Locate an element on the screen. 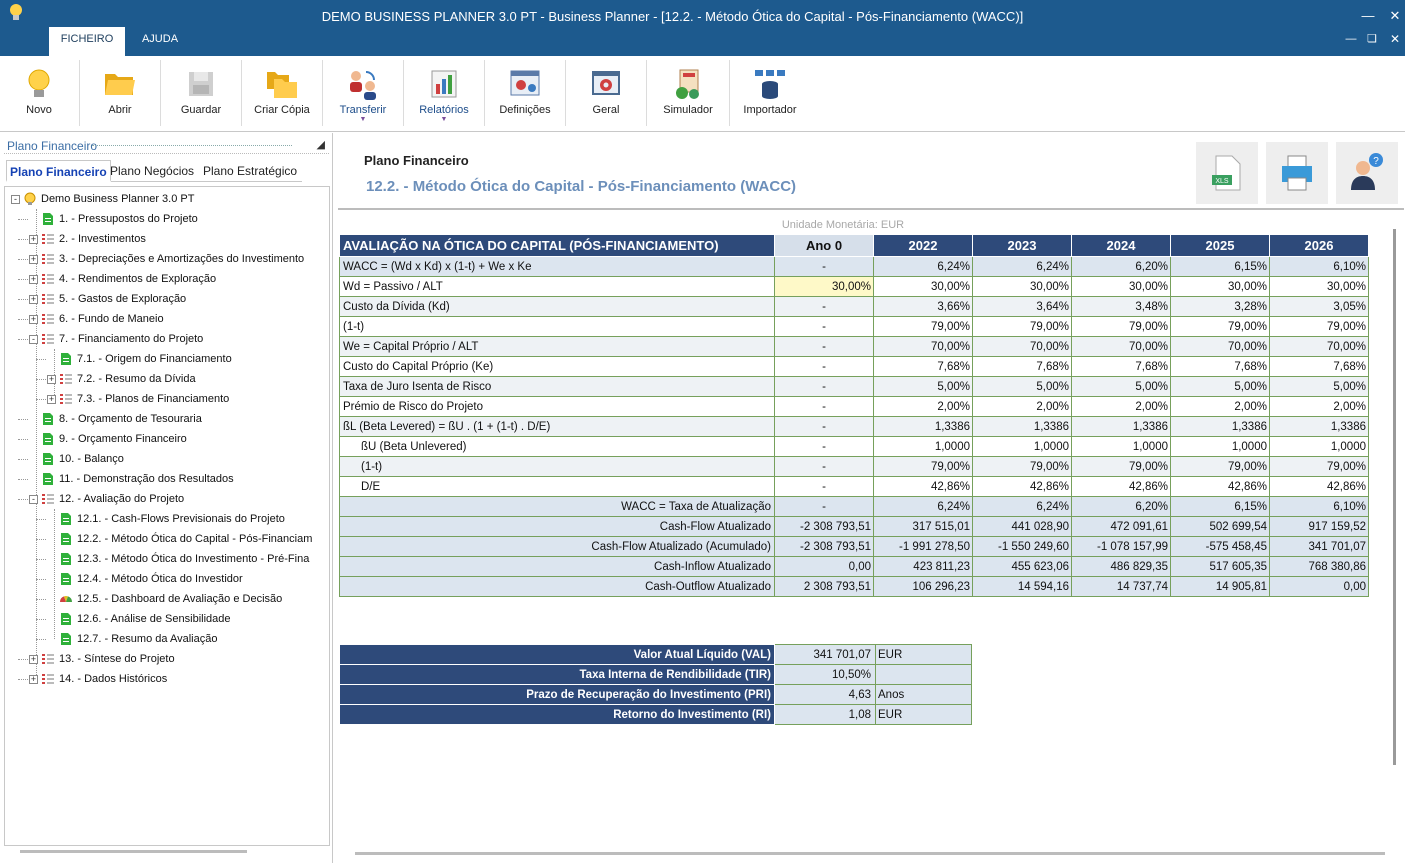  table-cell: - is located at coordinates (824, 506).